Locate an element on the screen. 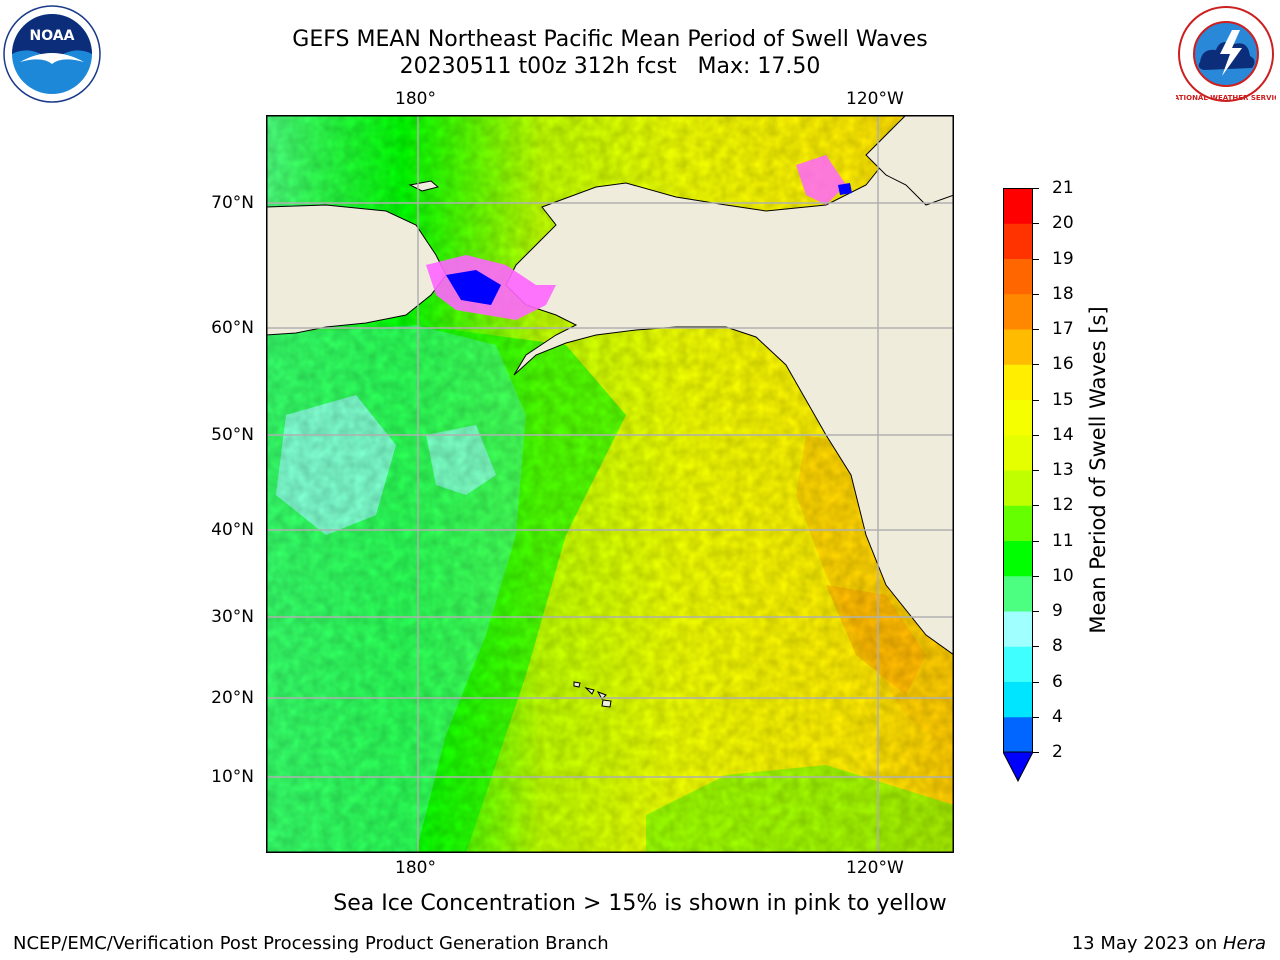 The height and width of the screenshot is (960, 1280). lat-label-70n: 70°N is located at coordinates (232, 203).